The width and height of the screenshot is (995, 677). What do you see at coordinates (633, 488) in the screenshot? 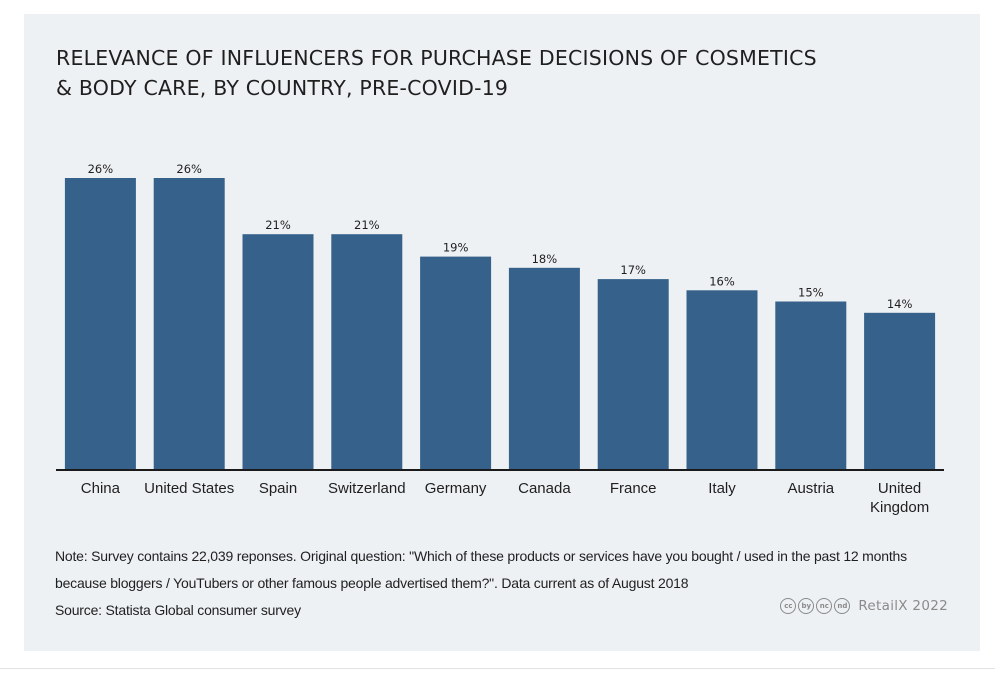
I see `category-label: France` at bounding box center [633, 488].